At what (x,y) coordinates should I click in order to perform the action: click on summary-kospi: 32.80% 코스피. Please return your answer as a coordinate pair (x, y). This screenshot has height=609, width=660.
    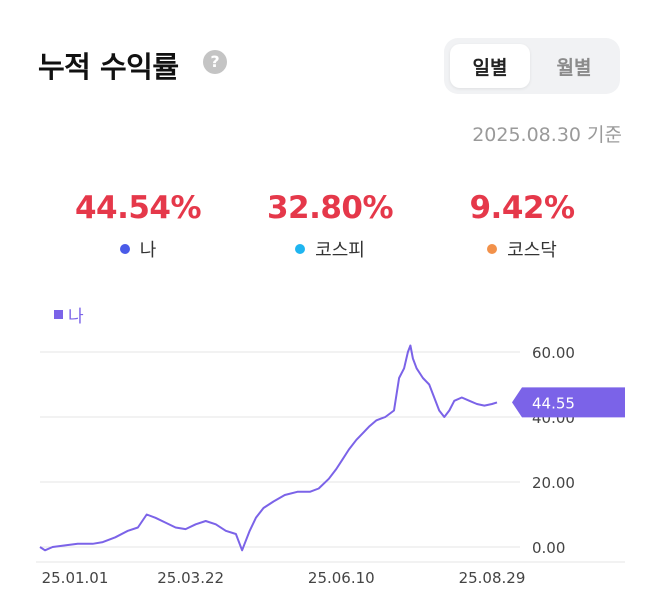
    Looking at the image, I should click on (330, 226).